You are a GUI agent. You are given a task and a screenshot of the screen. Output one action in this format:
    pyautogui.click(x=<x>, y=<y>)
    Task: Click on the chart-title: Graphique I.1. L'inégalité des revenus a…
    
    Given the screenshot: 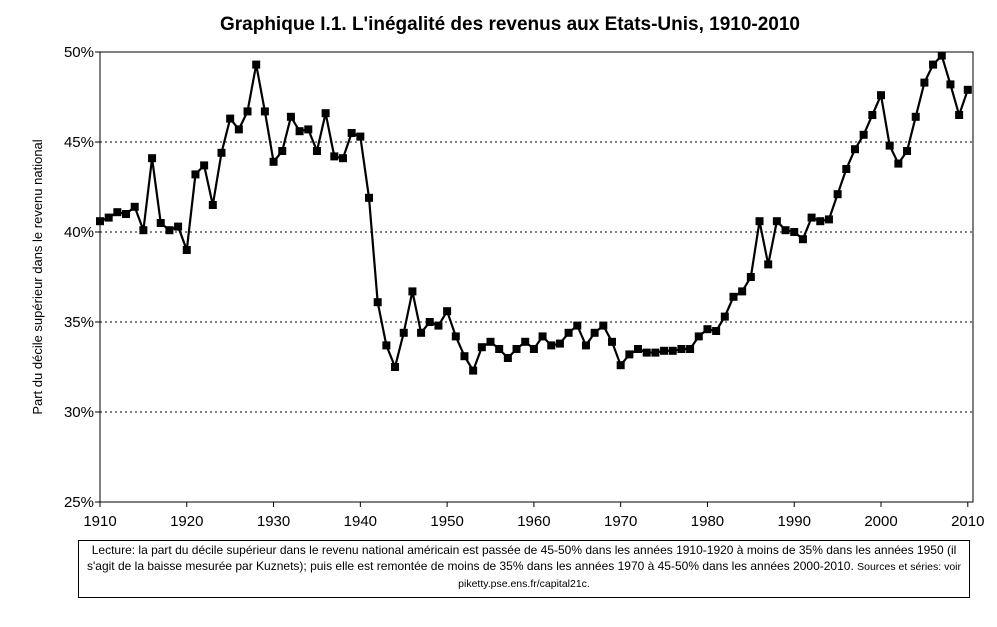 What is the action you would take?
    pyautogui.click(x=510, y=24)
    